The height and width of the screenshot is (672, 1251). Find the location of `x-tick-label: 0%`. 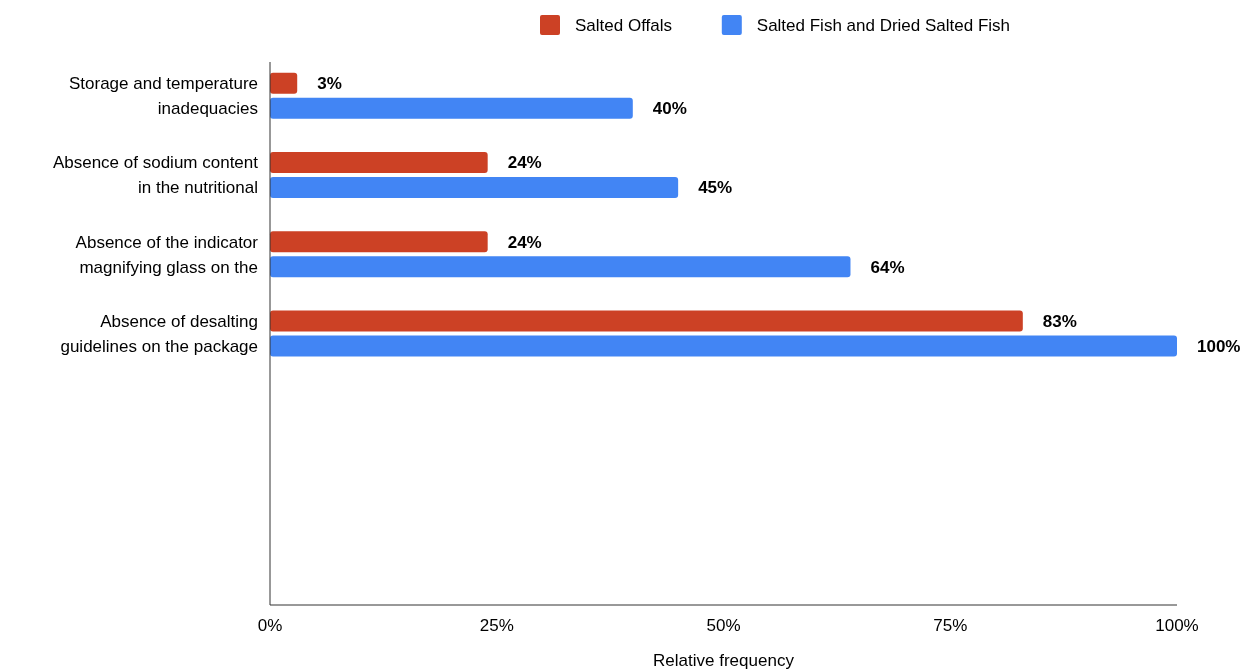

x-tick-label: 0% is located at coordinates (270, 625).